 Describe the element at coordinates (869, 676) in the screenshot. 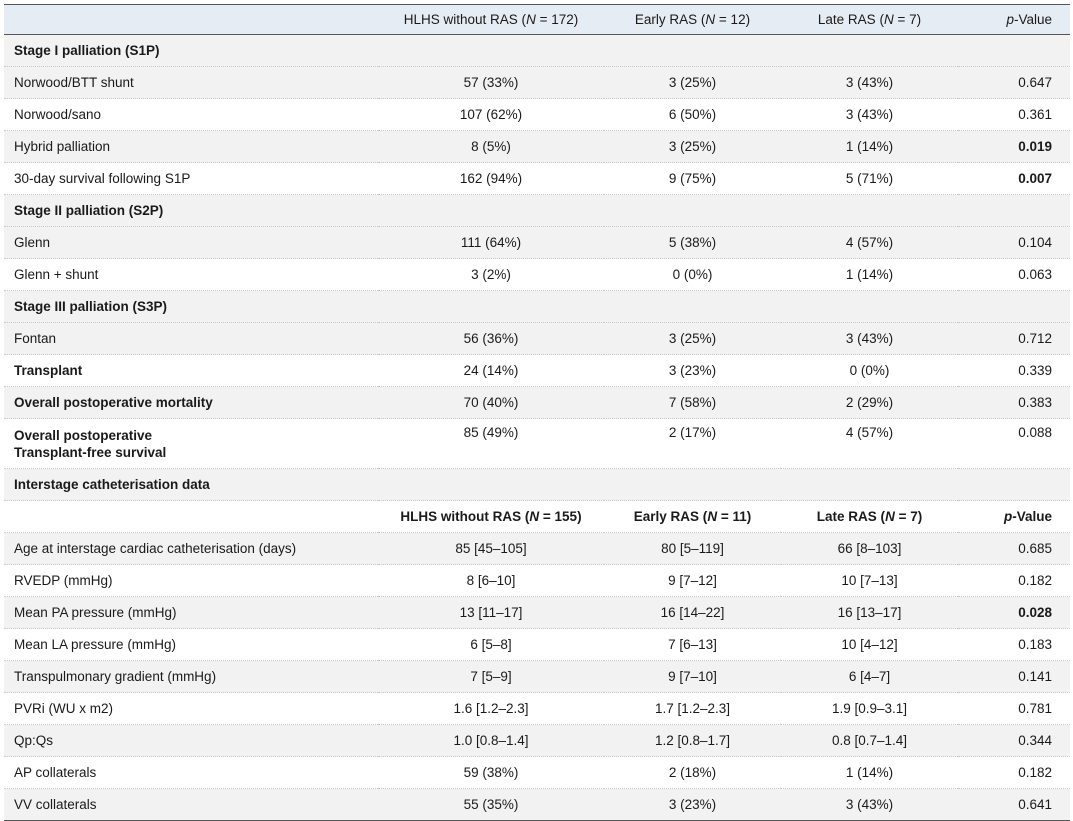

I see `cell-late: 6 [4–7]` at that location.